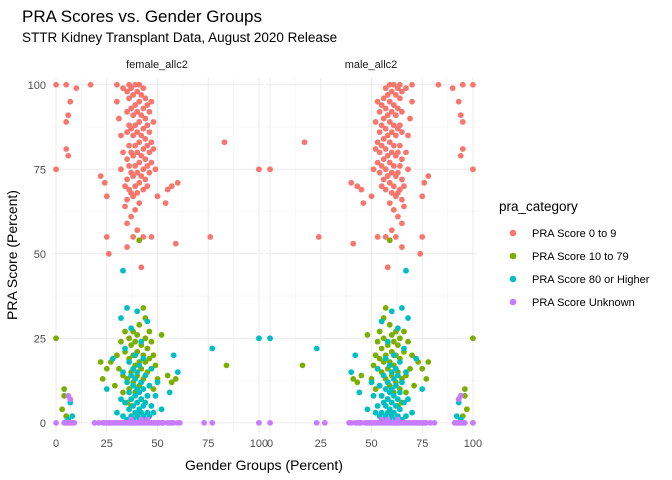 The height and width of the screenshot is (480, 672). I want to click on facet-strip-label: male_allc2, so click(371, 65).